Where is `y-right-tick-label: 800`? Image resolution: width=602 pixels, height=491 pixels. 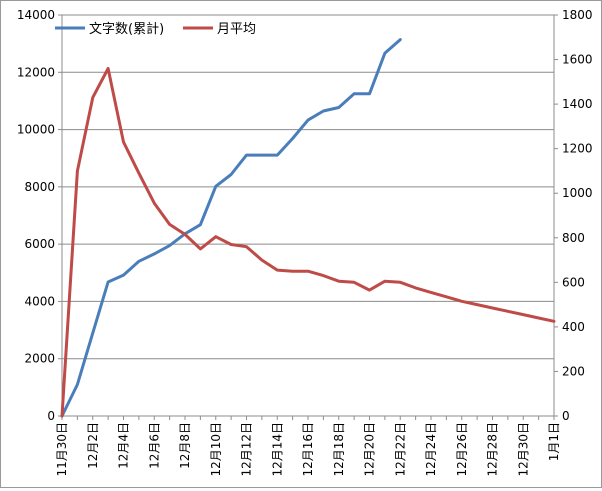 y-right-tick-label: 800 is located at coordinates (573, 238).